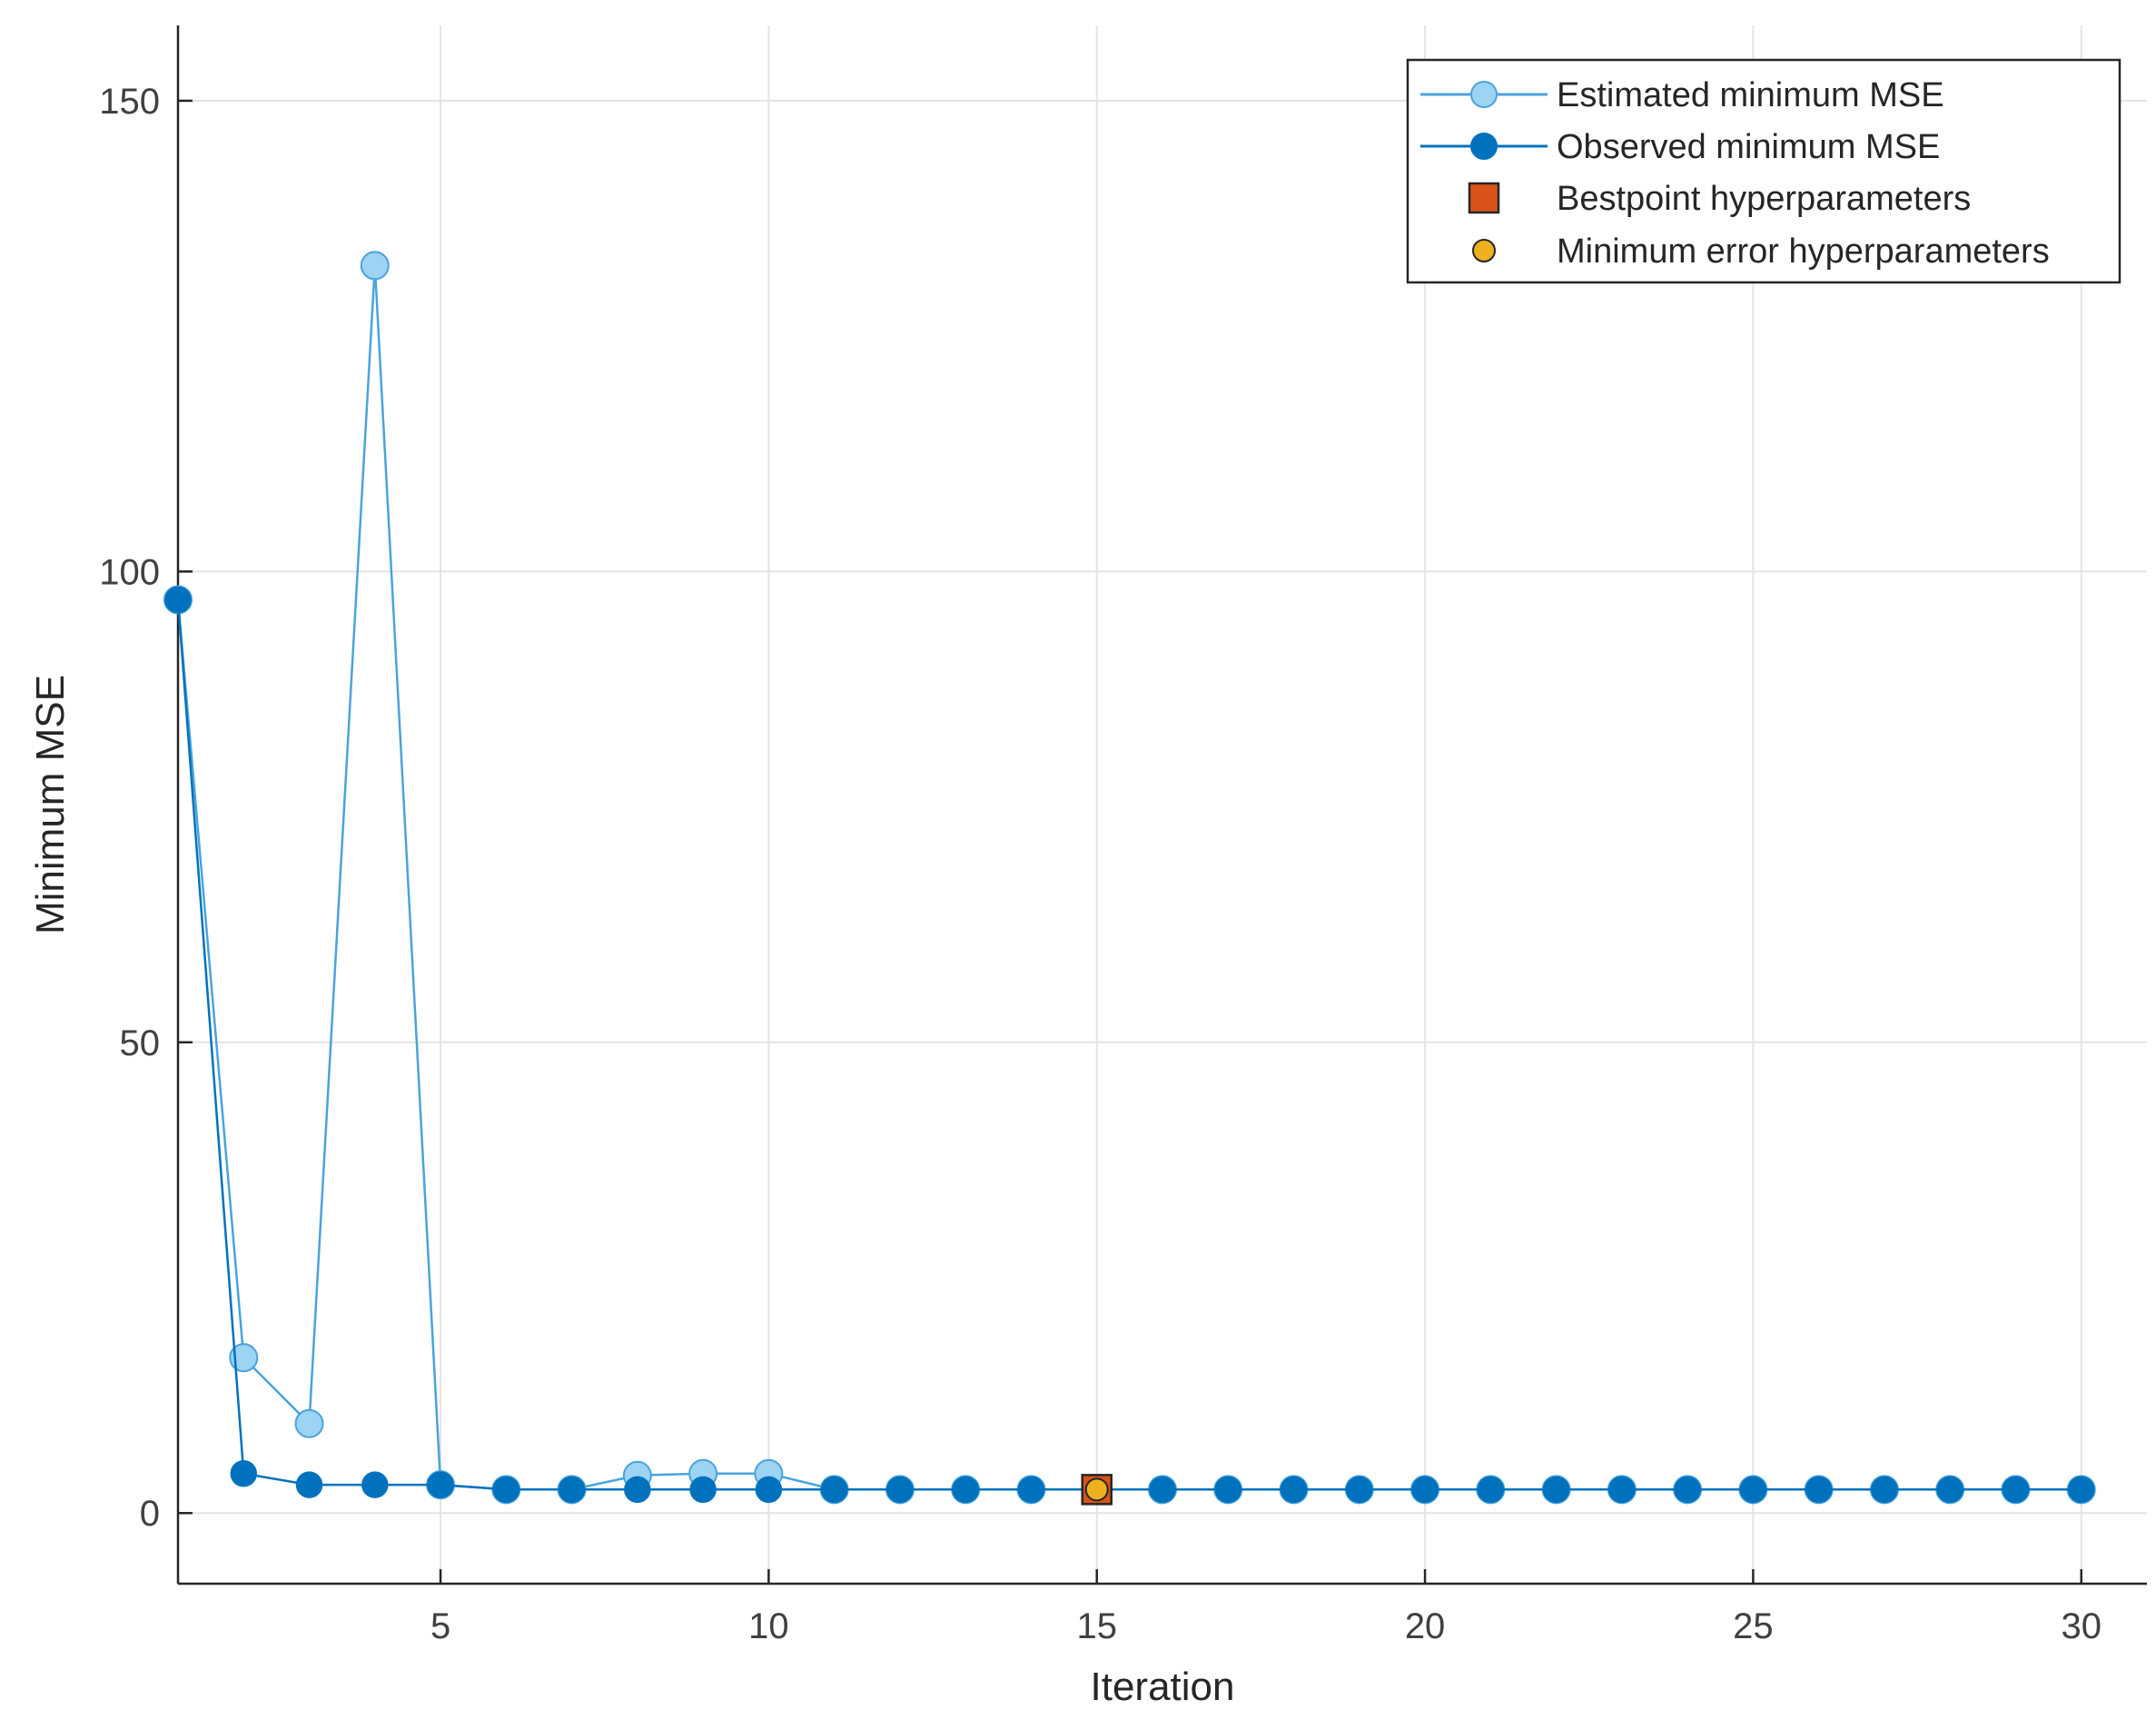 This screenshot has width=2156, height=1719. I want to click on y-axis-label: Minimum MSE, so click(50, 804).